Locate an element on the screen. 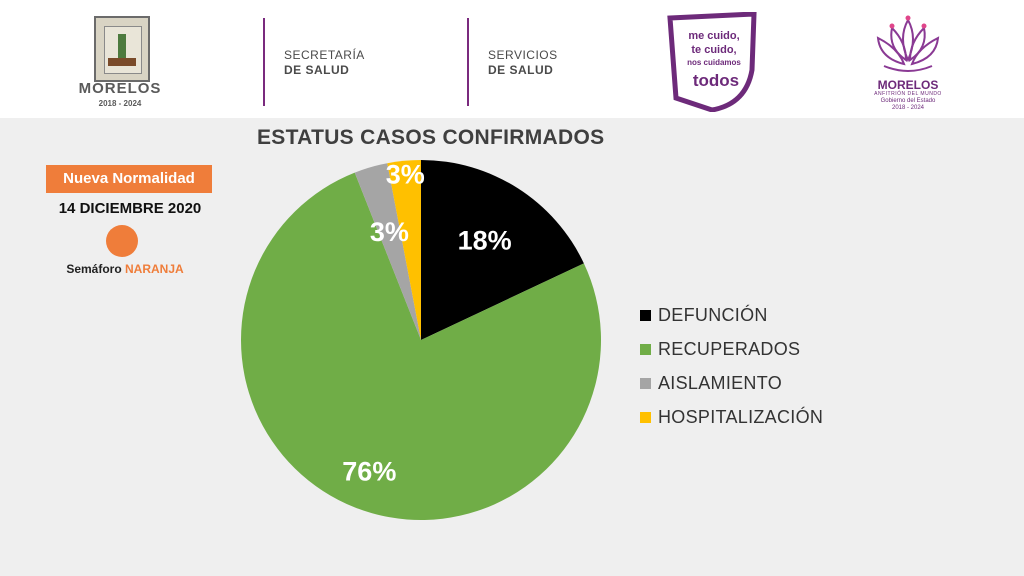 Image resolution: width=1024 pixels, height=576 pixels. campaign-line3: nos cuidamos is located at coordinates (714, 62).